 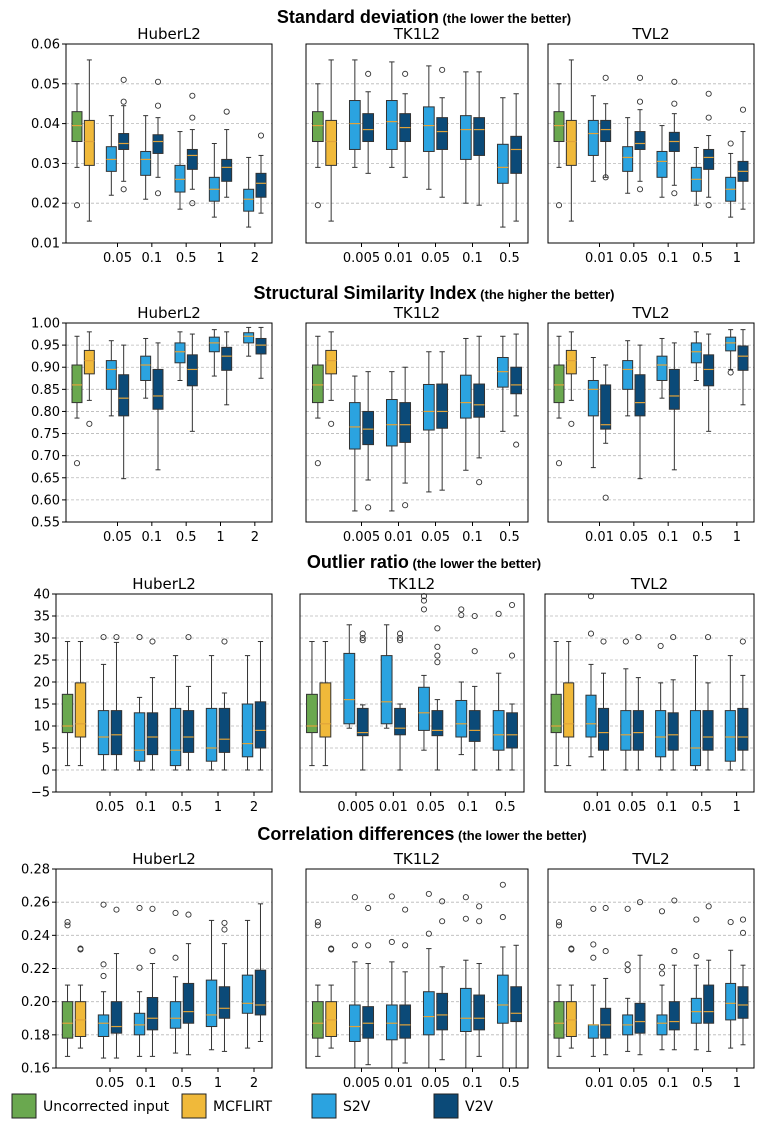 What do you see at coordinates (546, 294) in the screenshot?
I see `chart-subtitle: (the higher the better)` at bounding box center [546, 294].